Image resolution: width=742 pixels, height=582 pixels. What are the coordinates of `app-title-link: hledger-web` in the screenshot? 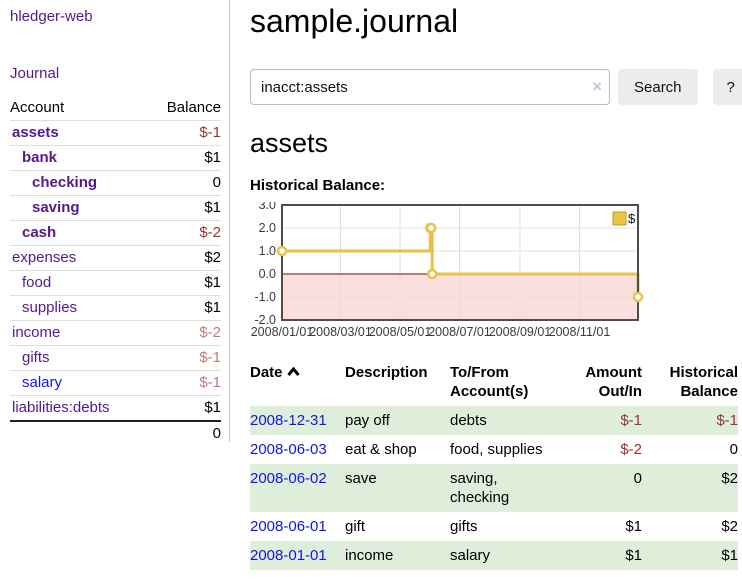 It's located at (51, 16).